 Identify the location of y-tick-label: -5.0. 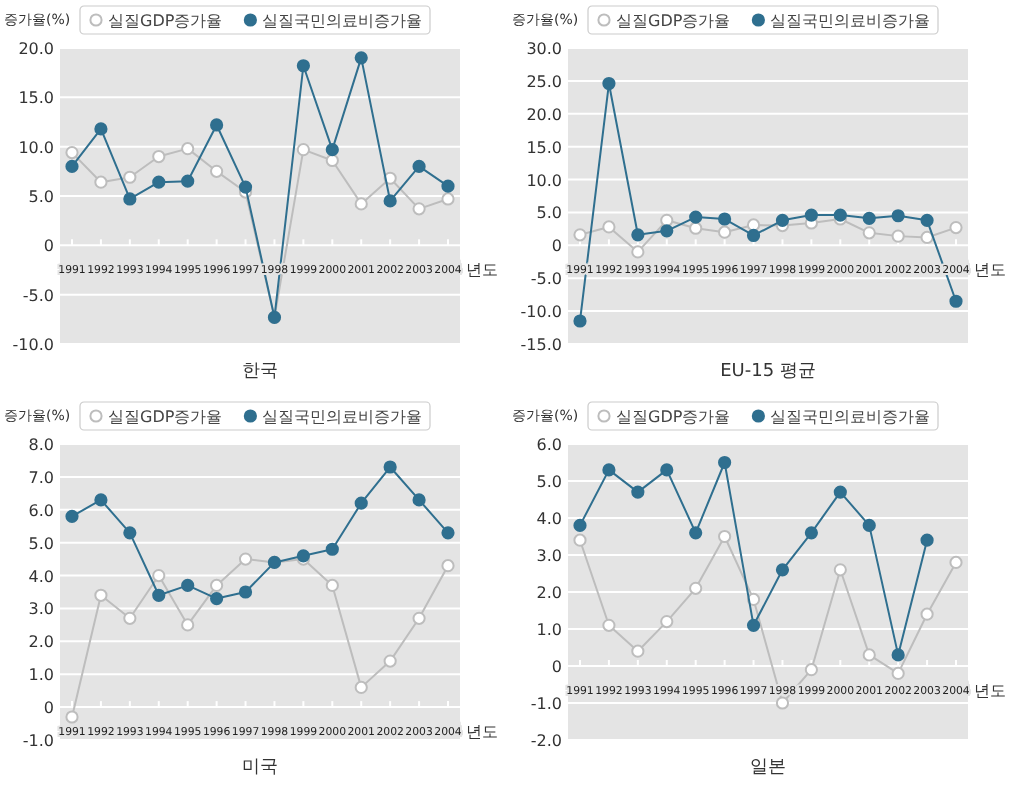
(38, 295).